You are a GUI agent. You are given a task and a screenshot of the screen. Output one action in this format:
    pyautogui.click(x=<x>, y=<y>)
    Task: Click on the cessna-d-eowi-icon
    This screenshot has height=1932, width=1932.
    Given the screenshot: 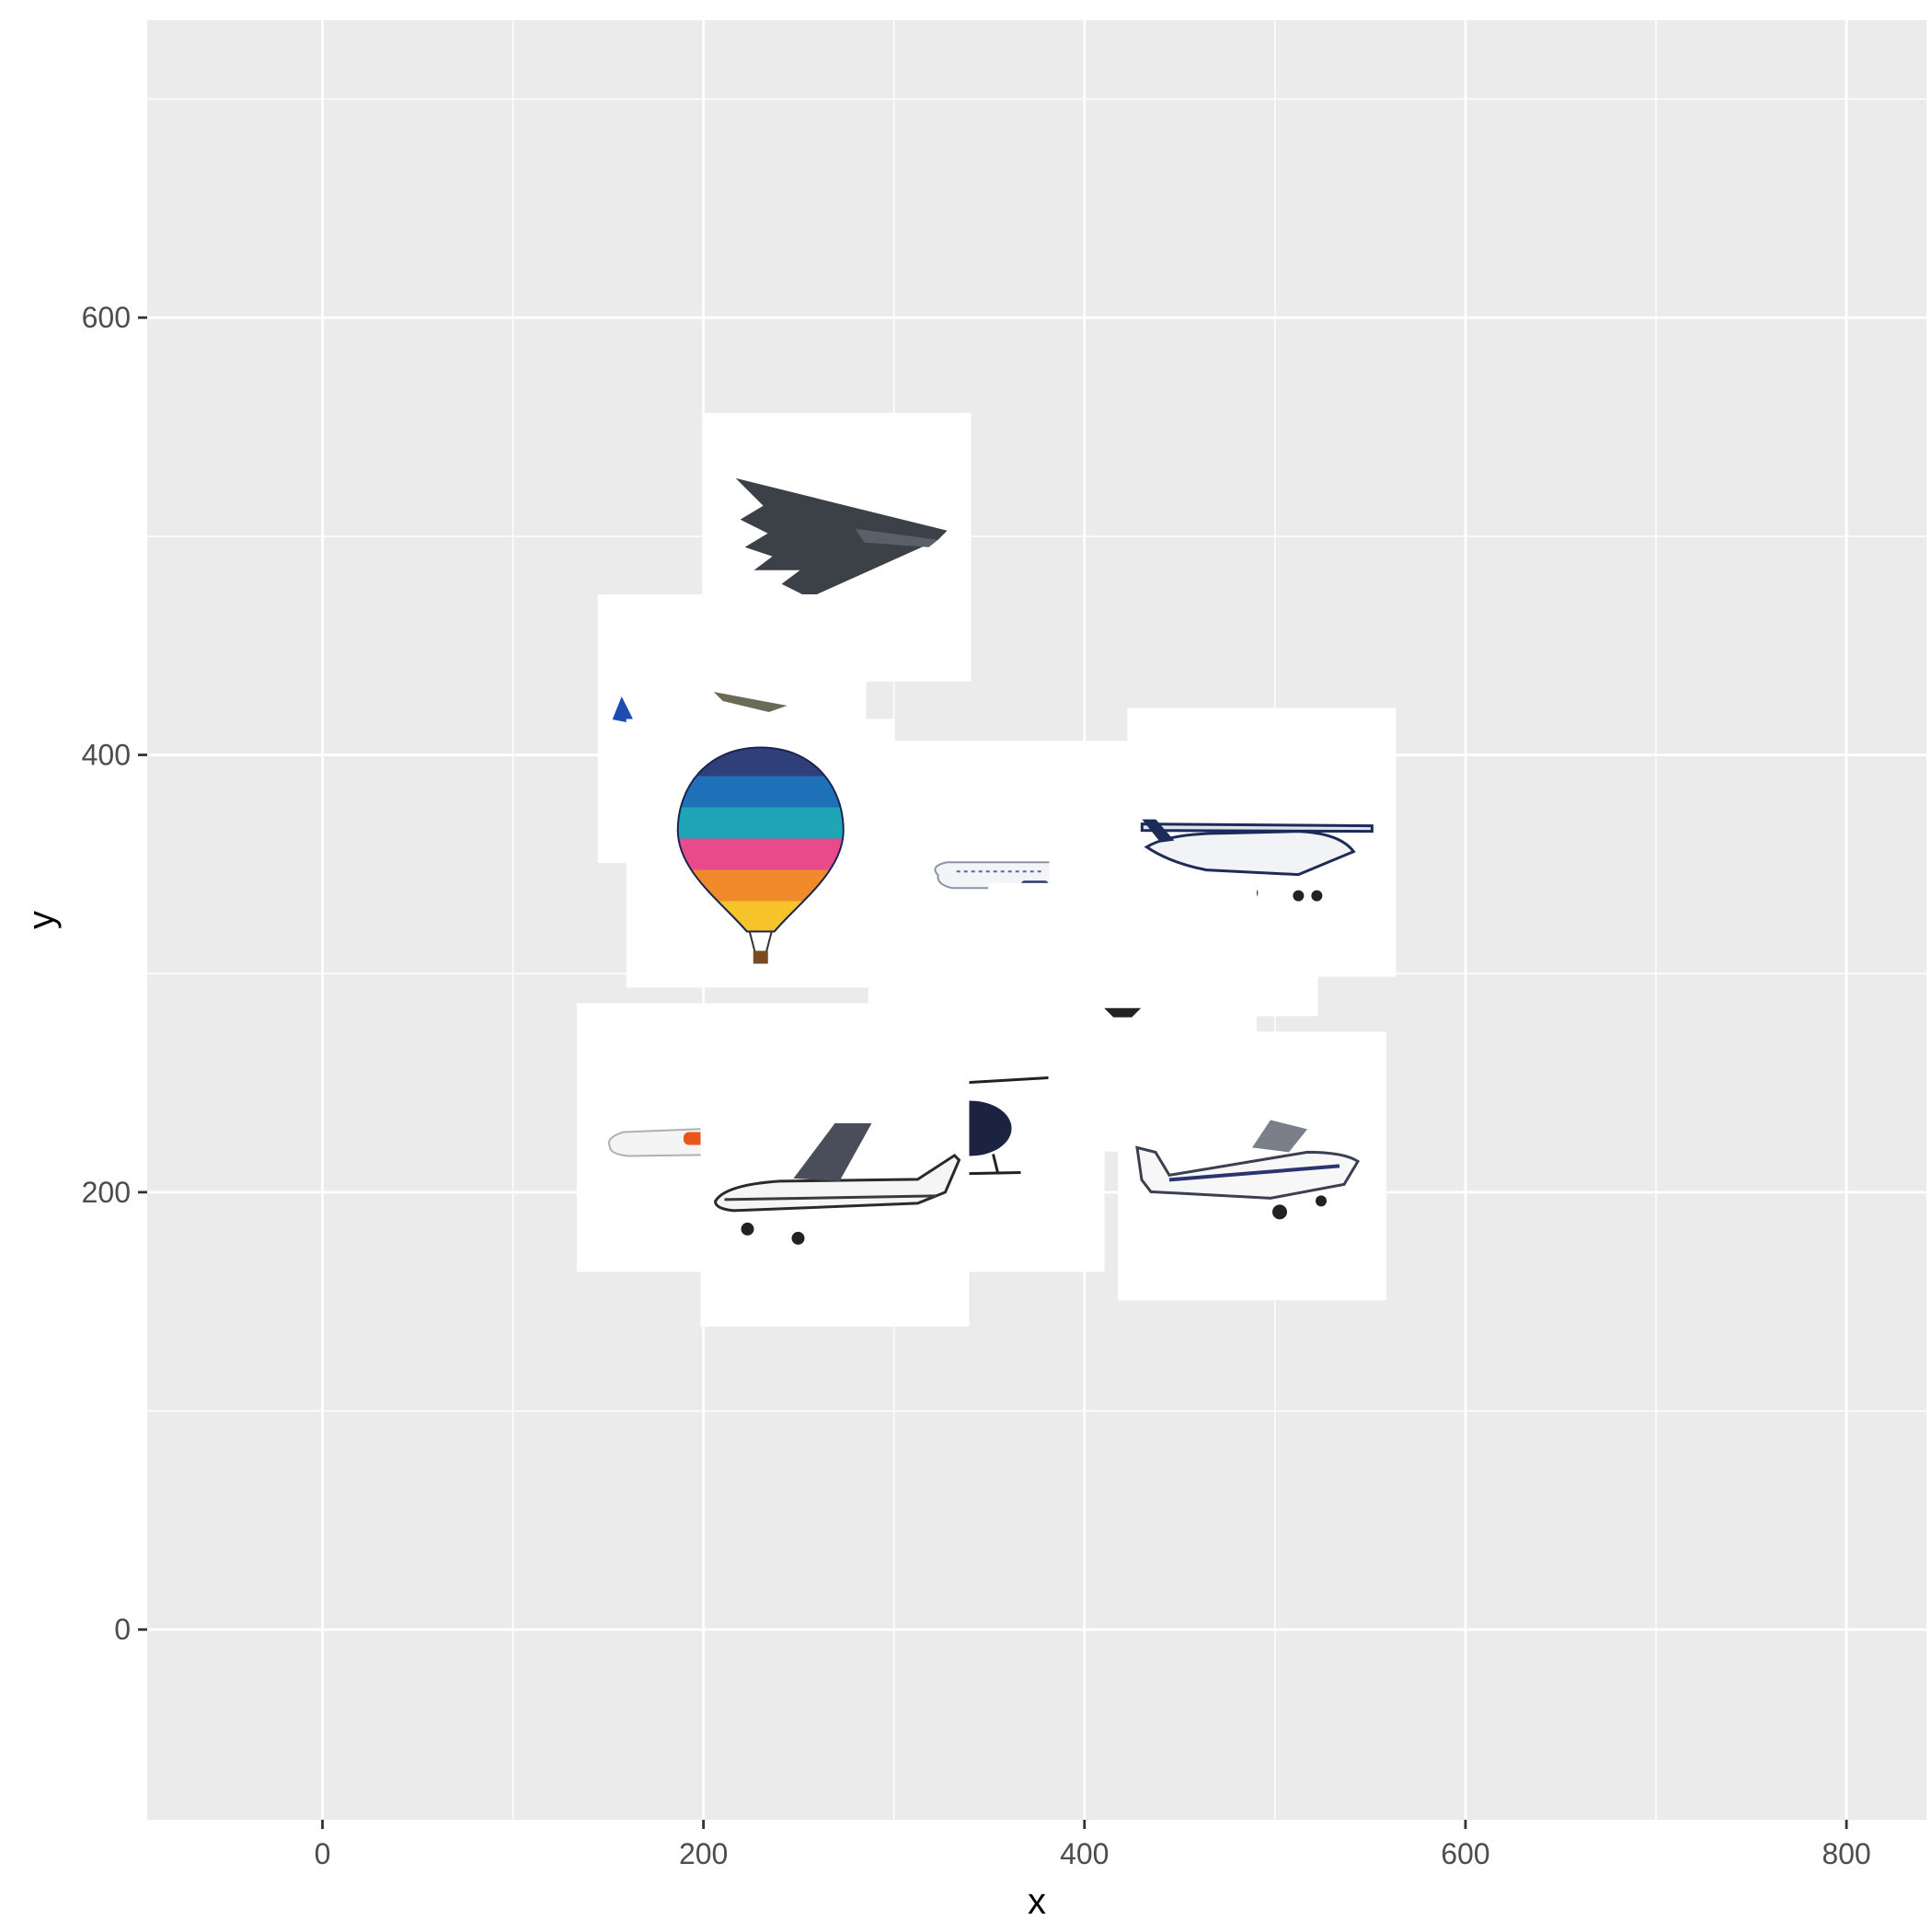 What is the action you would take?
    pyautogui.click(x=837, y=1183)
    